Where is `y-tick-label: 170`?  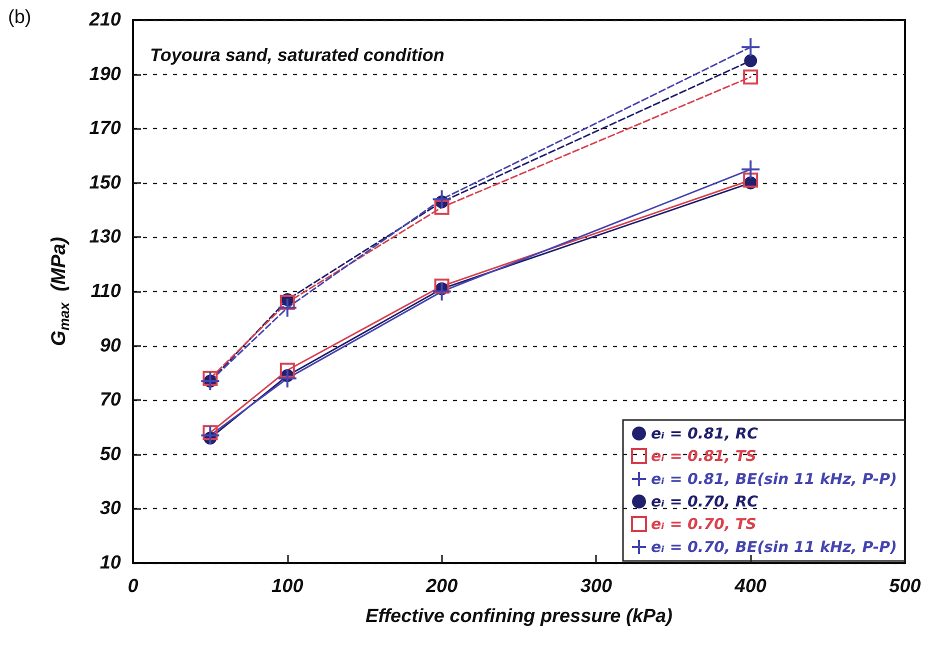
y-tick-label: 170 is located at coordinates (105, 129).